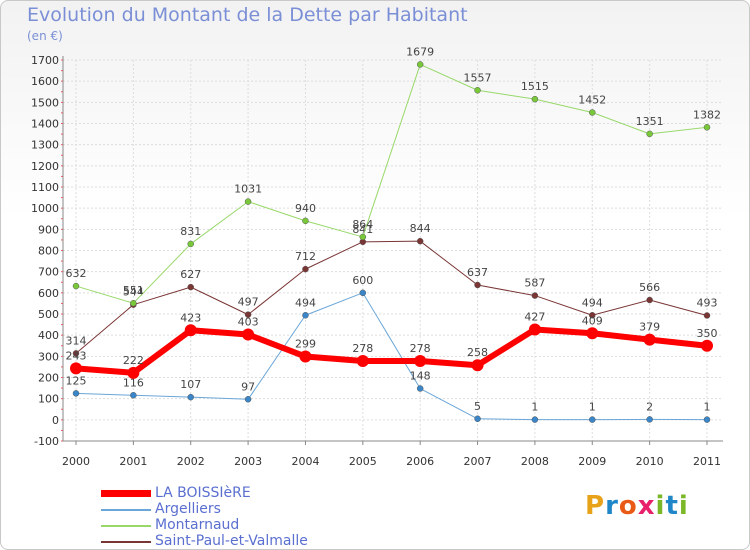 This screenshot has width=750, height=550. What do you see at coordinates (672, 506) in the screenshot?
I see `logo-letter: t` at bounding box center [672, 506].